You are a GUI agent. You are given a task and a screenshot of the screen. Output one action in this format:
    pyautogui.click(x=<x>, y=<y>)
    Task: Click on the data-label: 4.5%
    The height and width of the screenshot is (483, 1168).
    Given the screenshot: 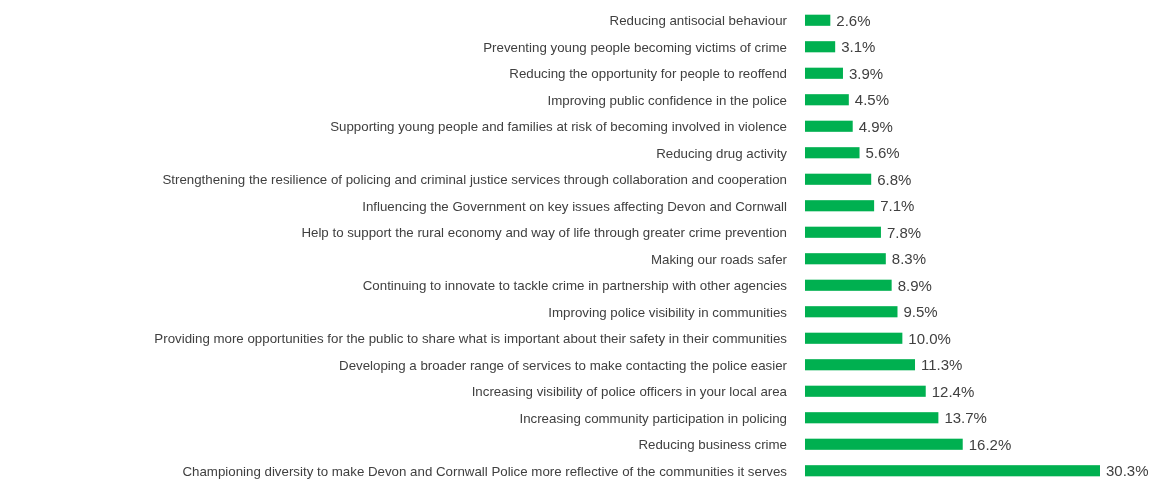 What is the action you would take?
    pyautogui.click(x=872, y=100)
    